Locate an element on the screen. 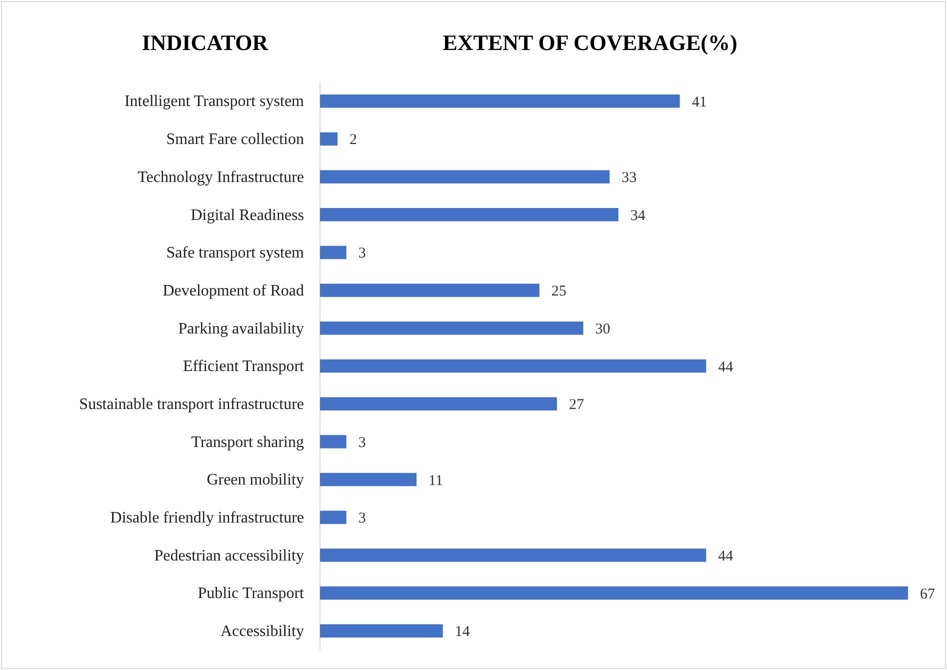 This screenshot has height=670, width=947. y-tick-label: Development of Road is located at coordinates (233, 291).